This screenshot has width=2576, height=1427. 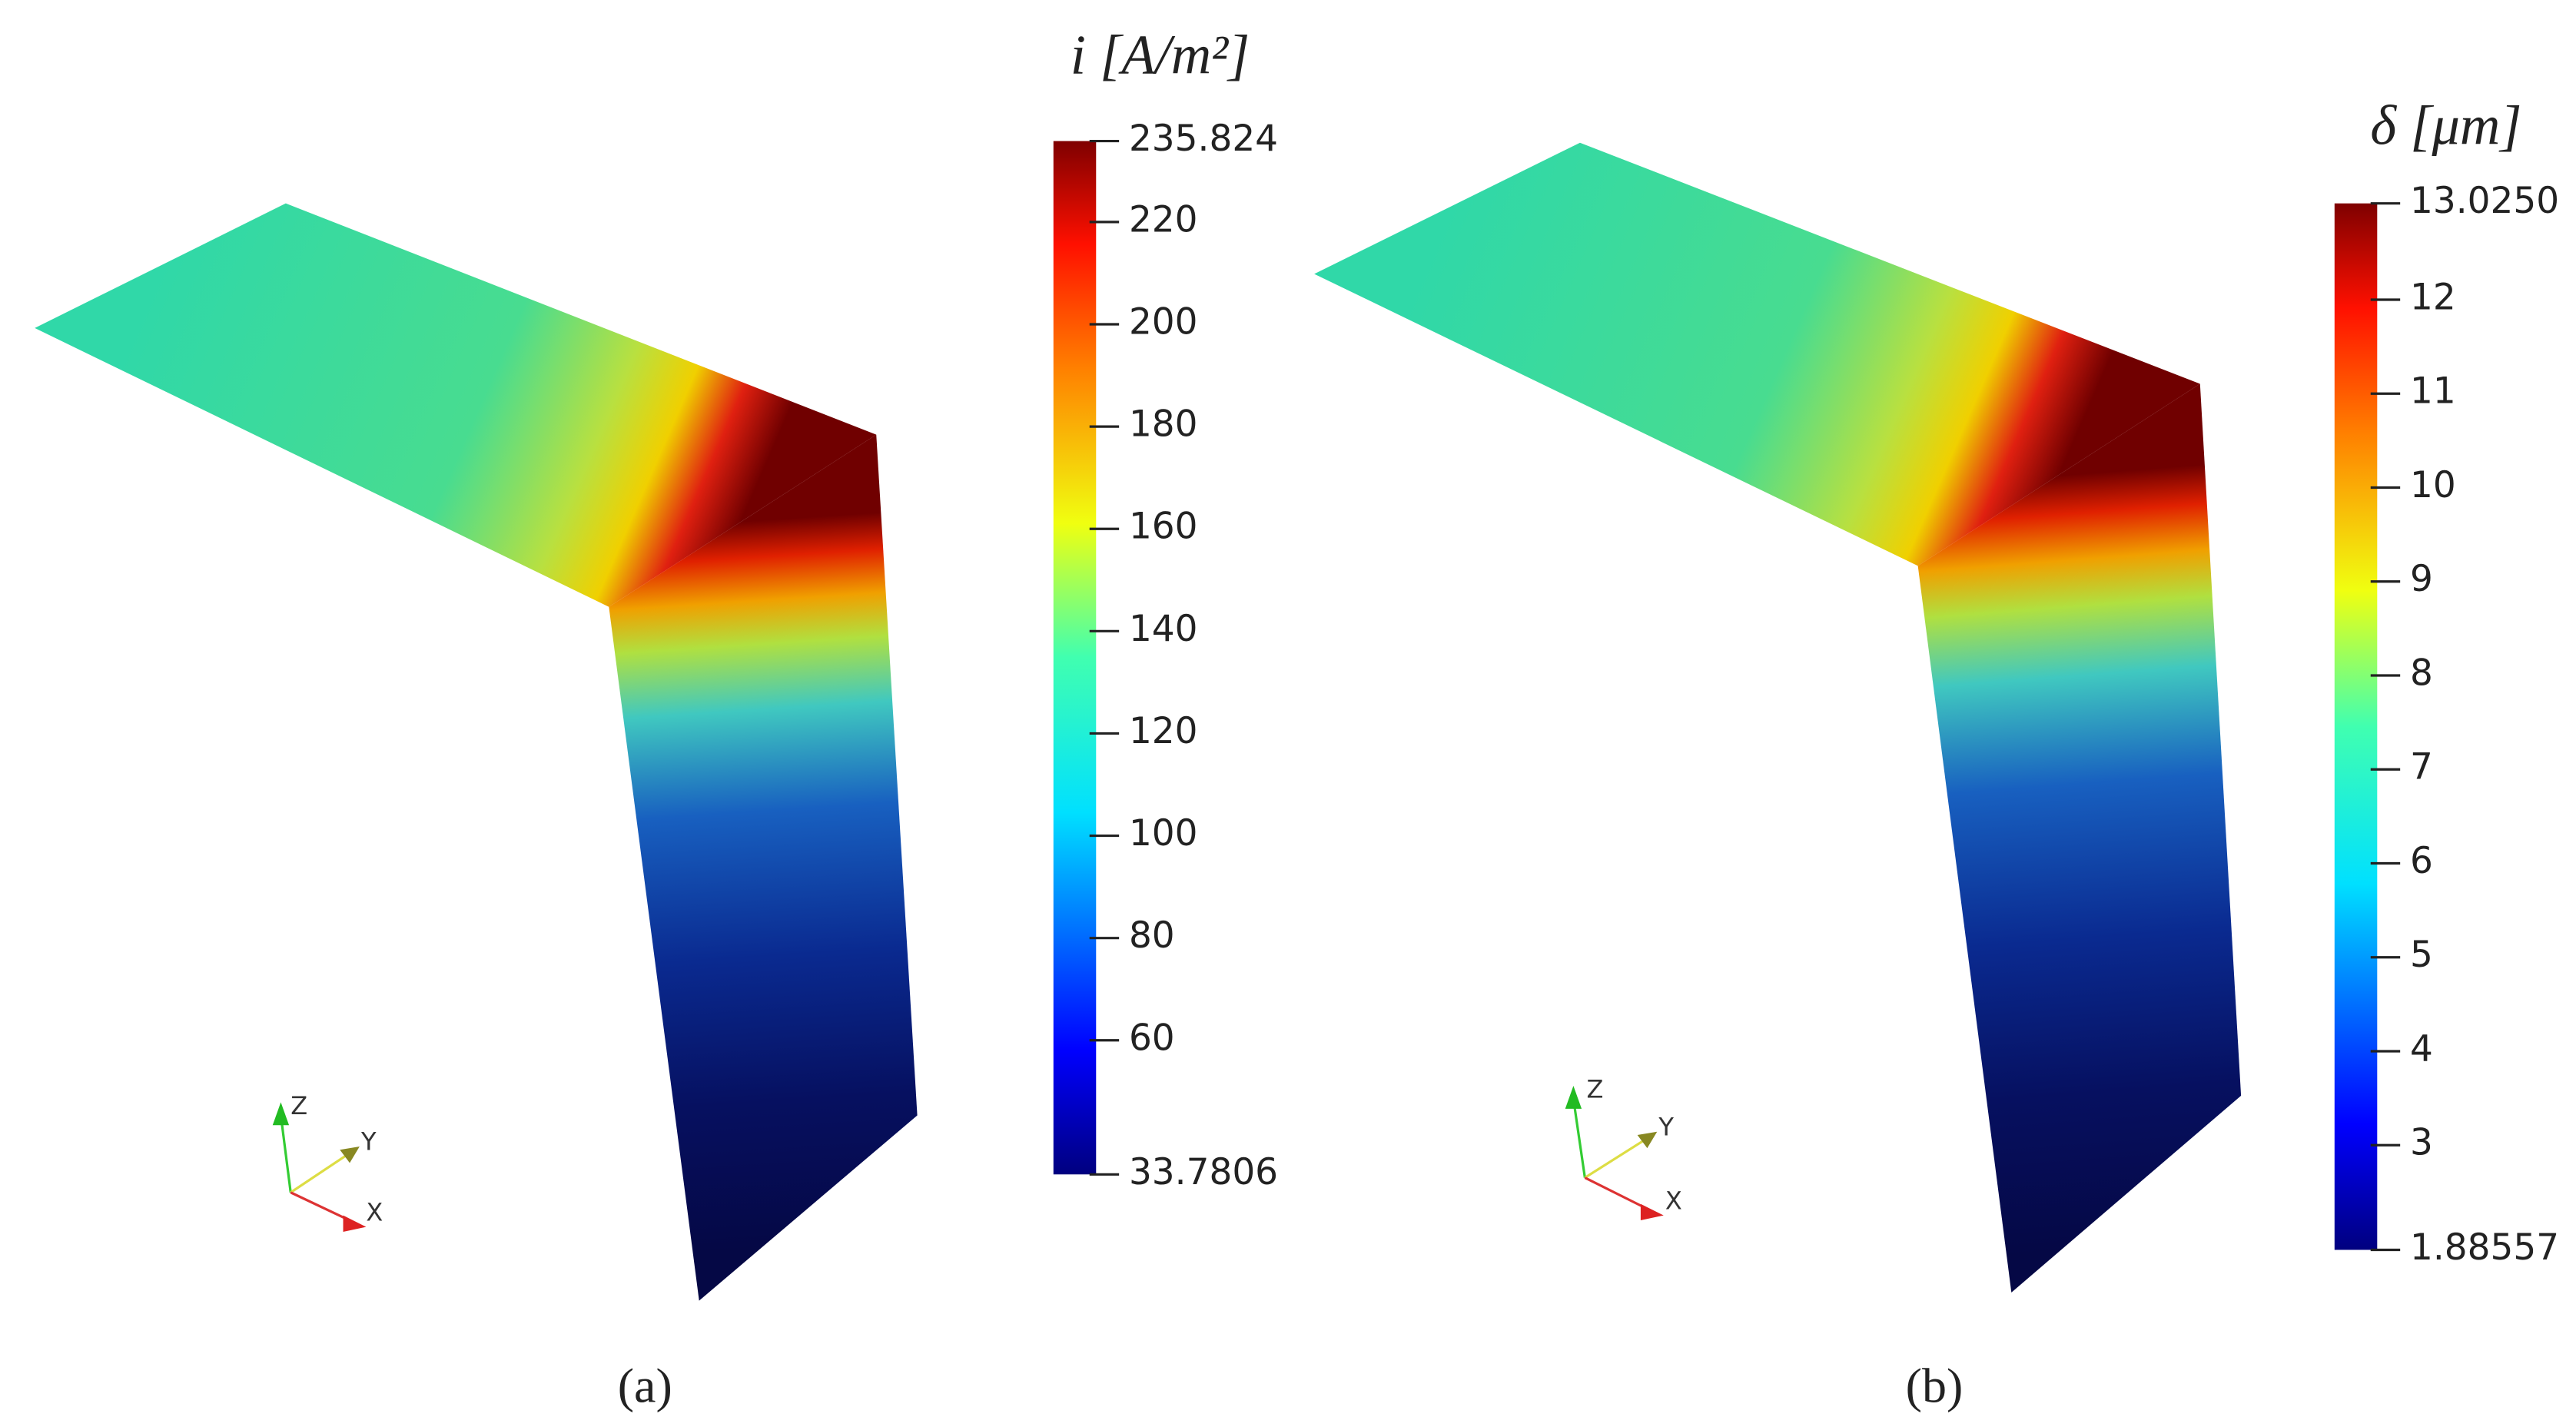 I want to click on tick-label: 13.0250, so click(x=2484, y=201).